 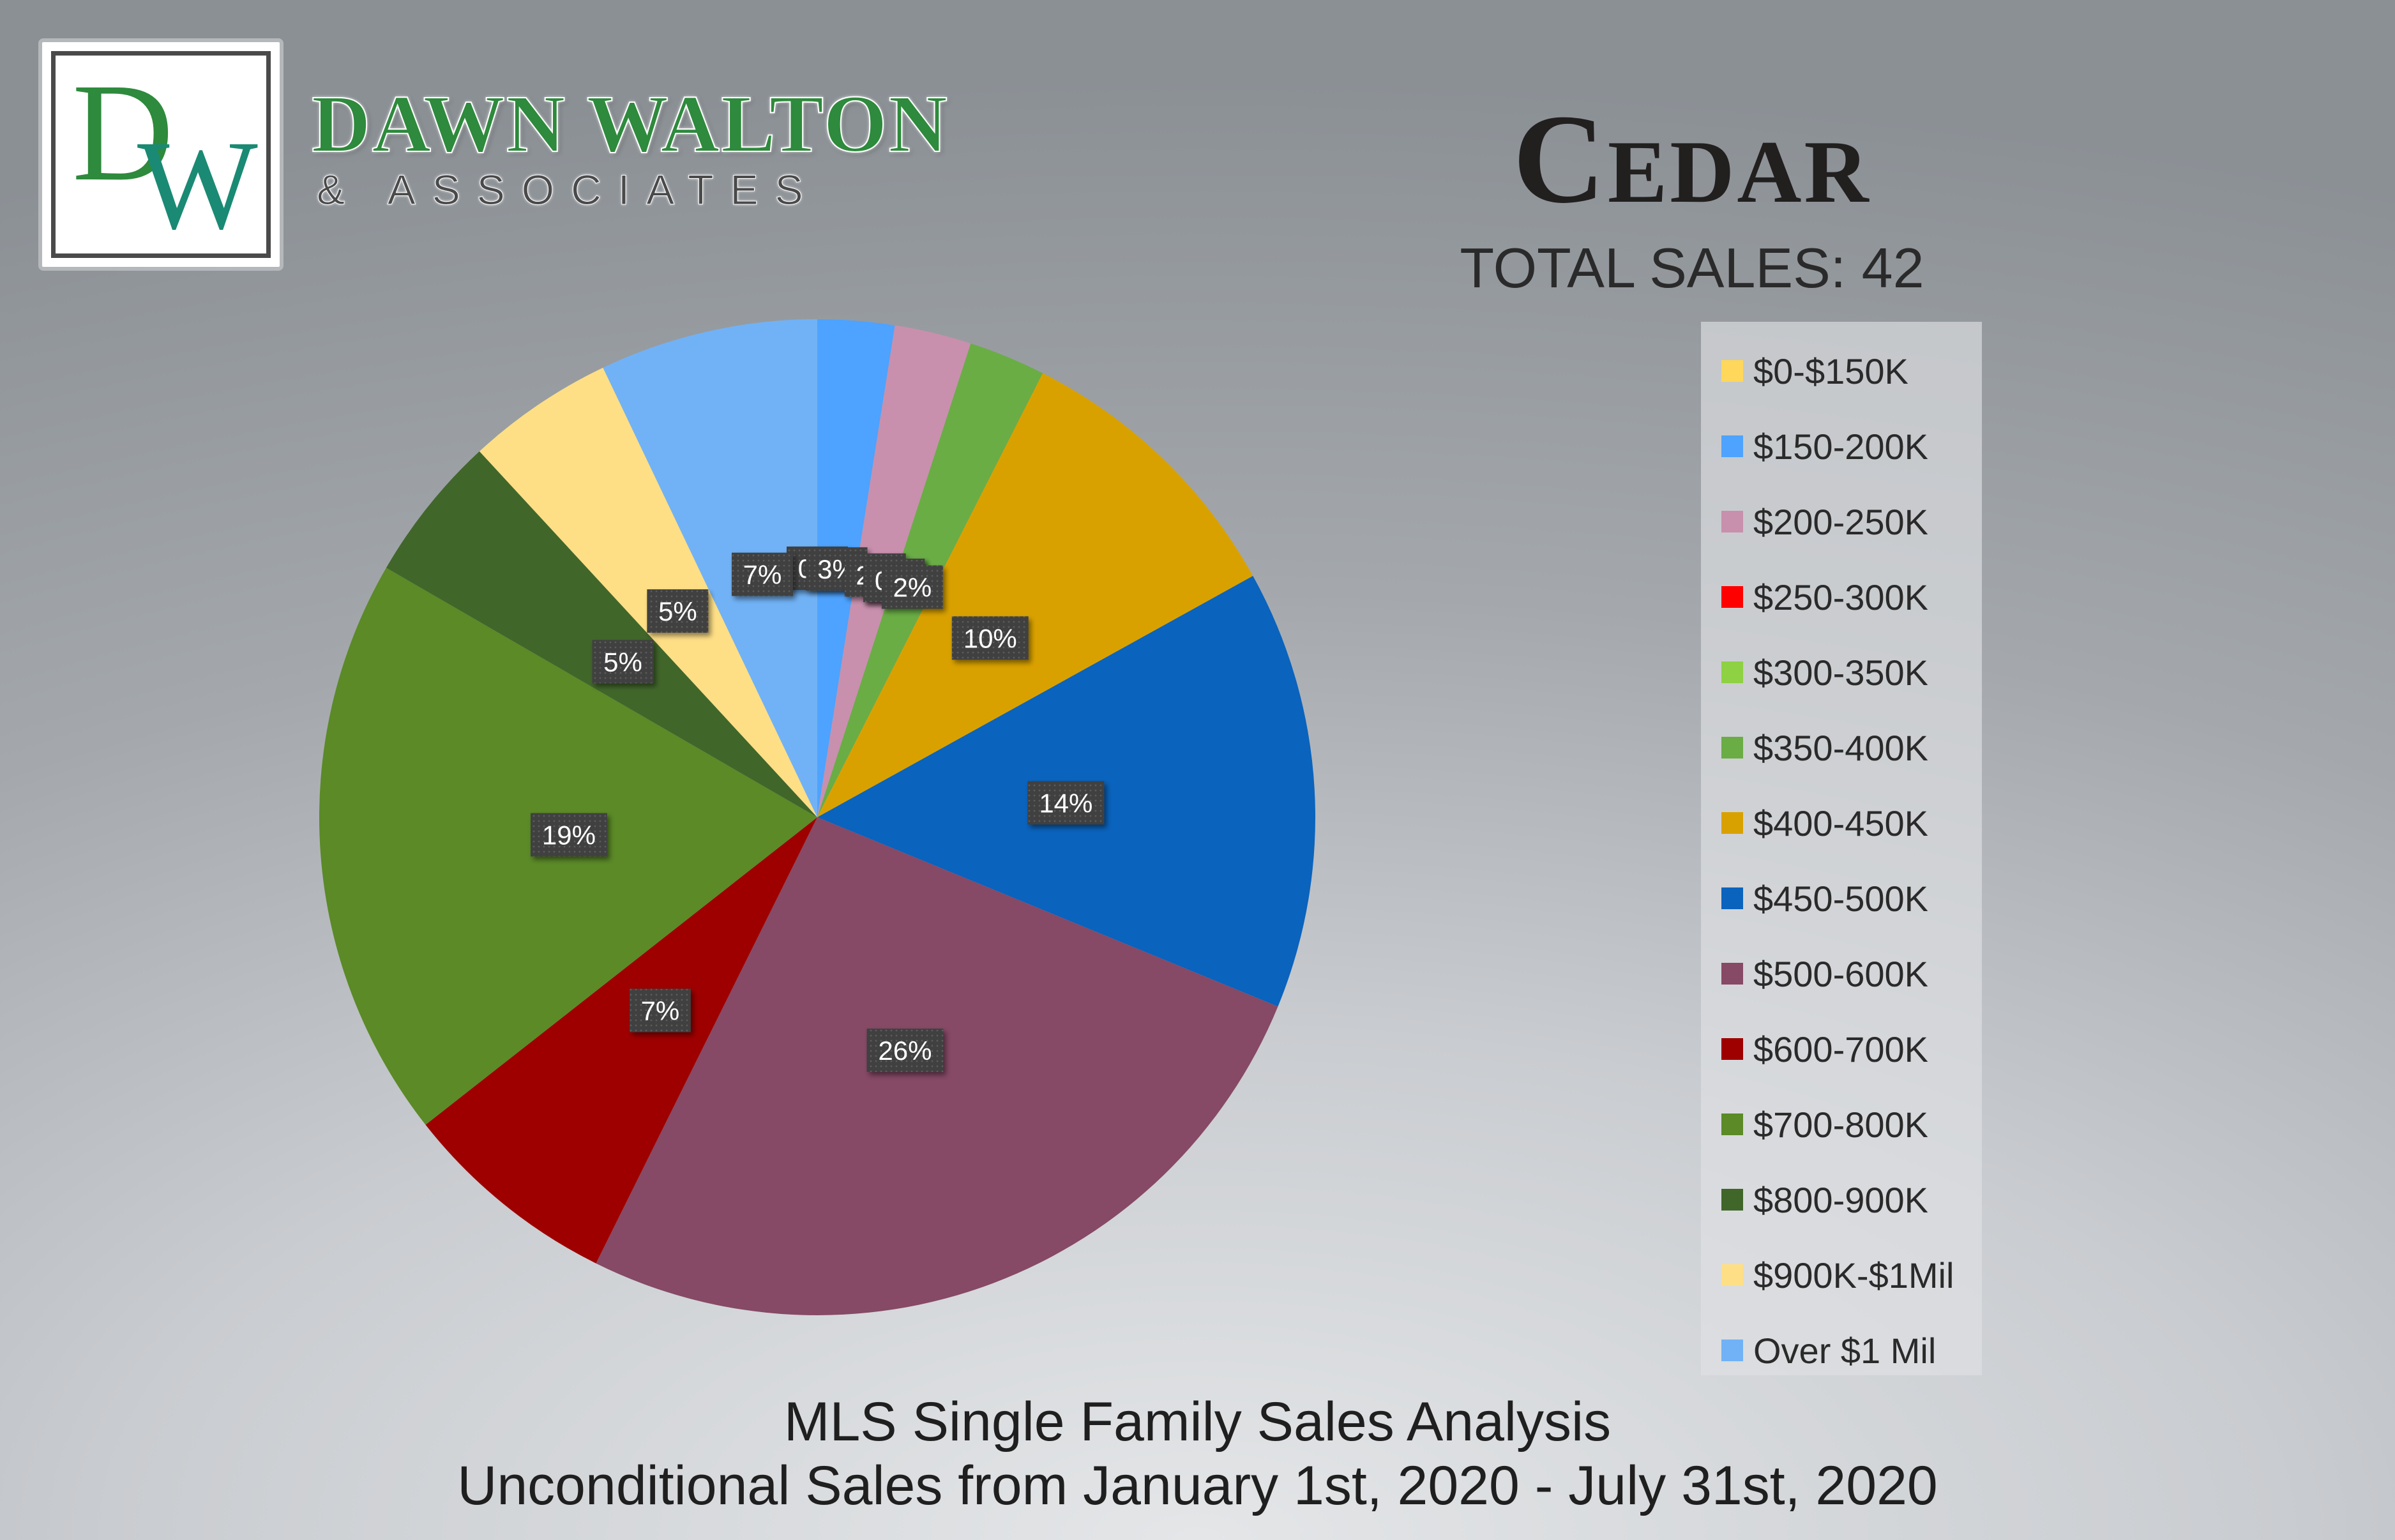 I want to click on legend-item-800-900k: $800-900K, so click(x=1841, y=1199).